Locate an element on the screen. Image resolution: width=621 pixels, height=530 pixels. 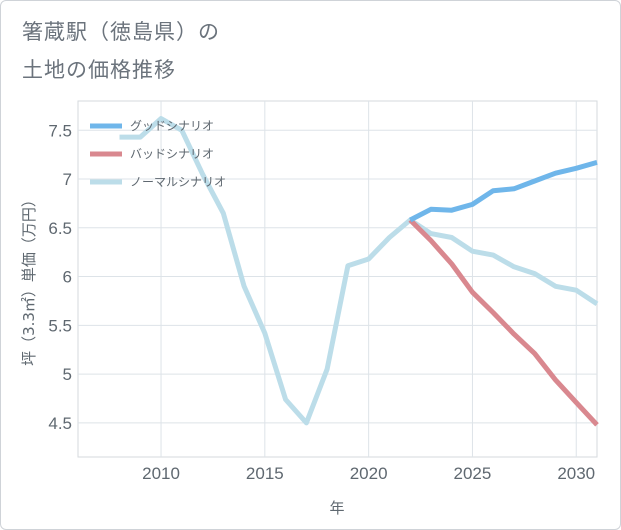
x-tick-label: 2020 is located at coordinates (369, 473).